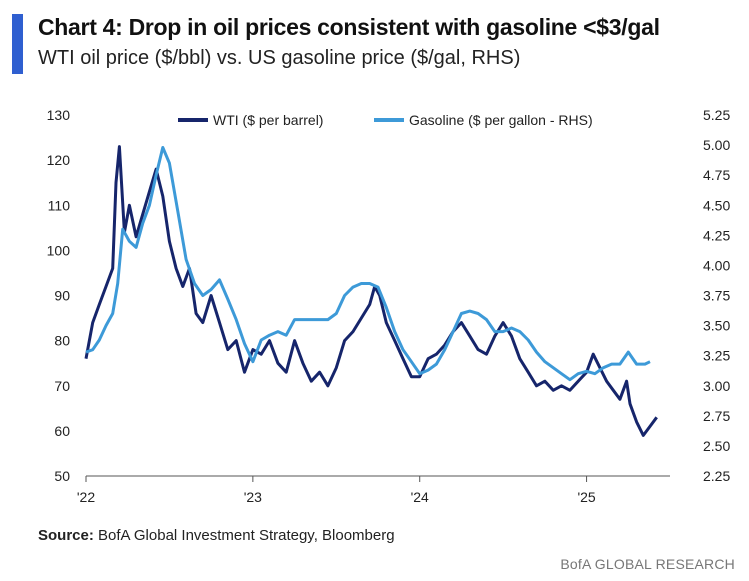 The height and width of the screenshot is (581, 749). What do you see at coordinates (586, 497) in the screenshot?
I see `x-tick-label: '25` at bounding box center [586, 497].